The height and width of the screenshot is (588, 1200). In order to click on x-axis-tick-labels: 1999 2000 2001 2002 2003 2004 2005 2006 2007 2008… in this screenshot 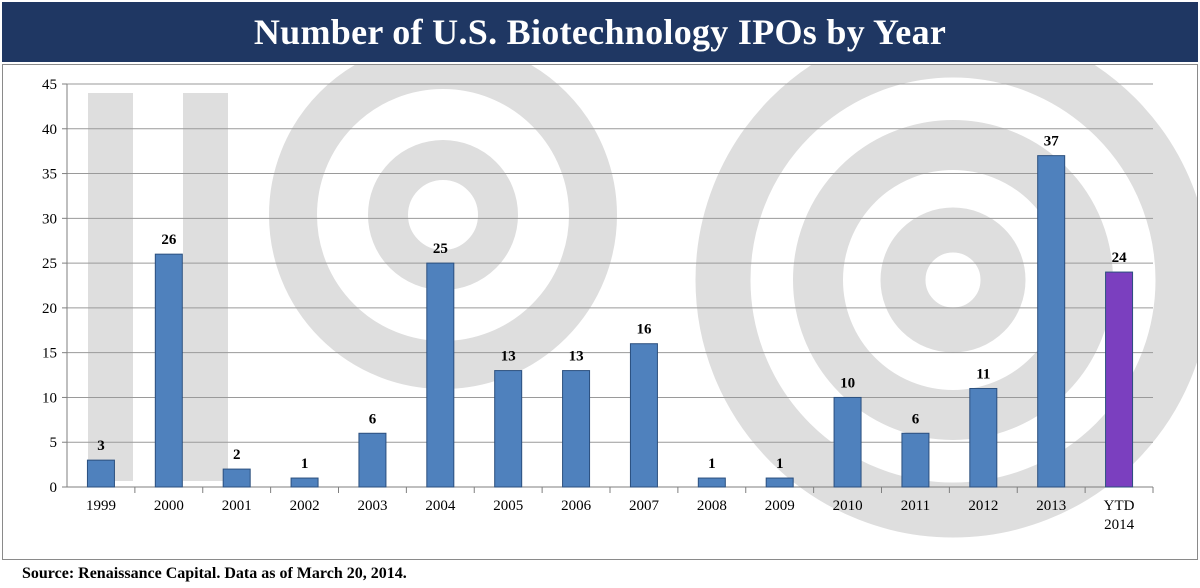, I will do `click(610, 515)`.